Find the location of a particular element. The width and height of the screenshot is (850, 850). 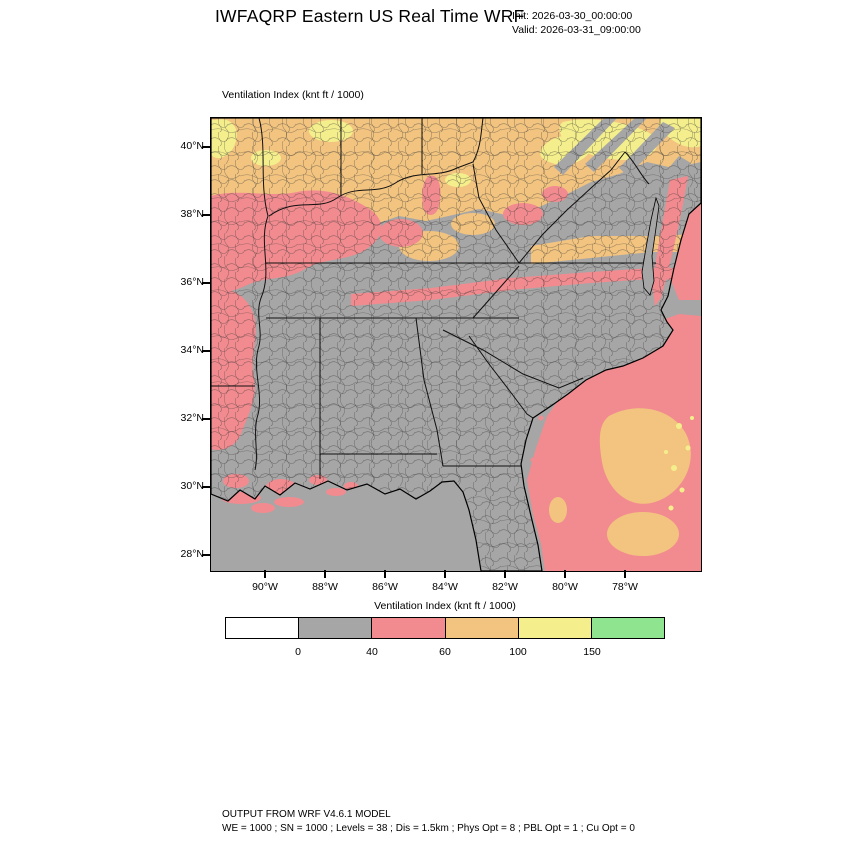

lat-tick-label: 36°N is located at coordinates (192, 282).